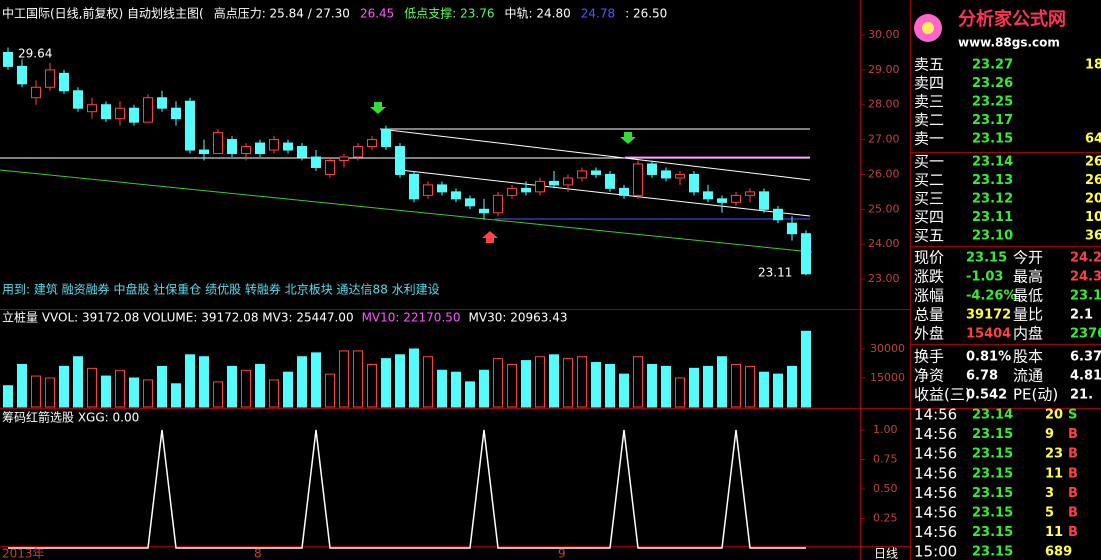 Image resolution: width=1101 pixels, height=560 pixels. Describe the element at coordinates (884, 69) in the screenshot. I see `y-tick-label: 29.00` at that location.